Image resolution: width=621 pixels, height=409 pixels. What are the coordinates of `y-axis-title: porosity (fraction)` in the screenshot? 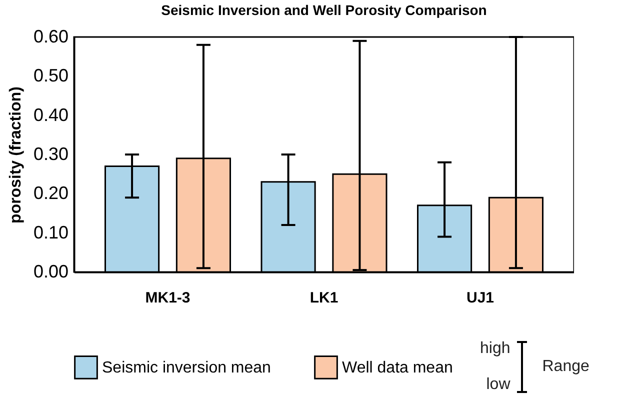 It's located at (15, 155).